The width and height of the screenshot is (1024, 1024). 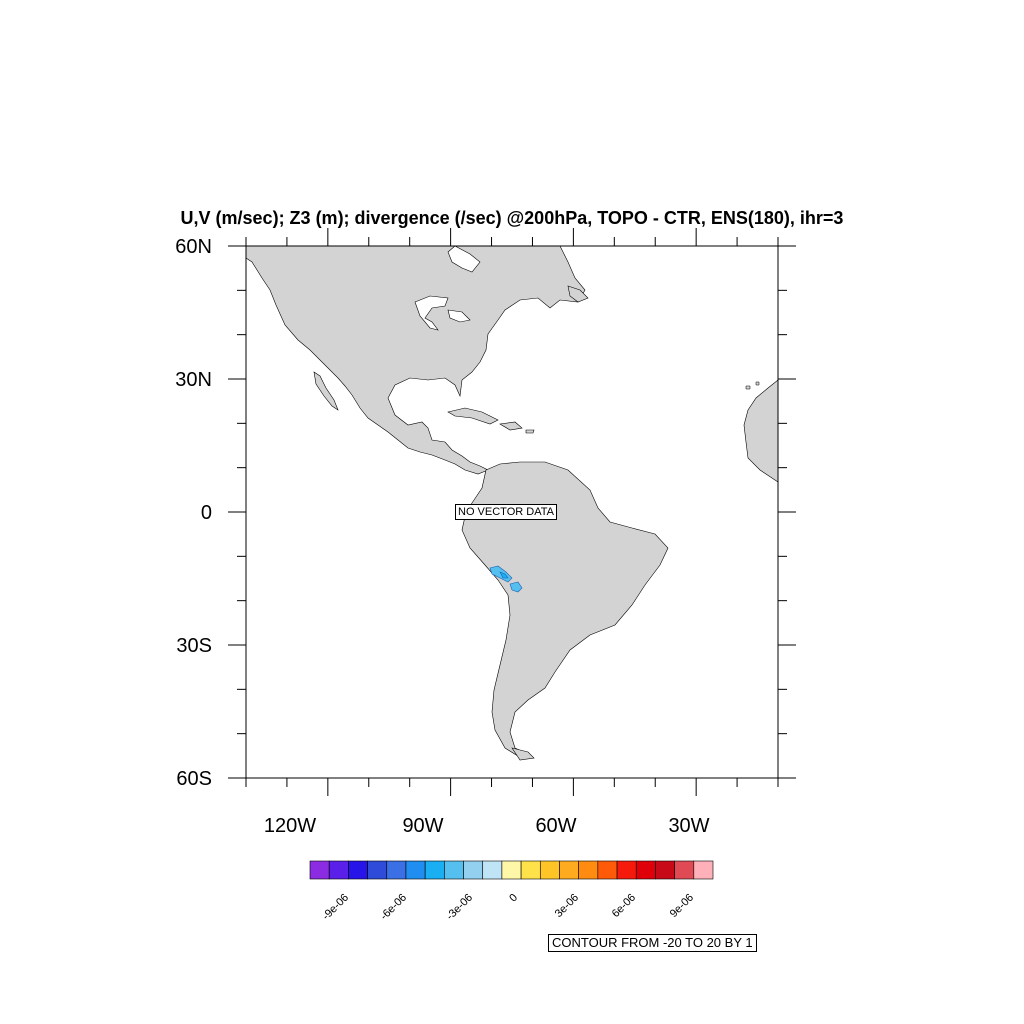 I want to click on latitude-labels: 60N 30N 0 30S 60S, so click(x=193, y=513).